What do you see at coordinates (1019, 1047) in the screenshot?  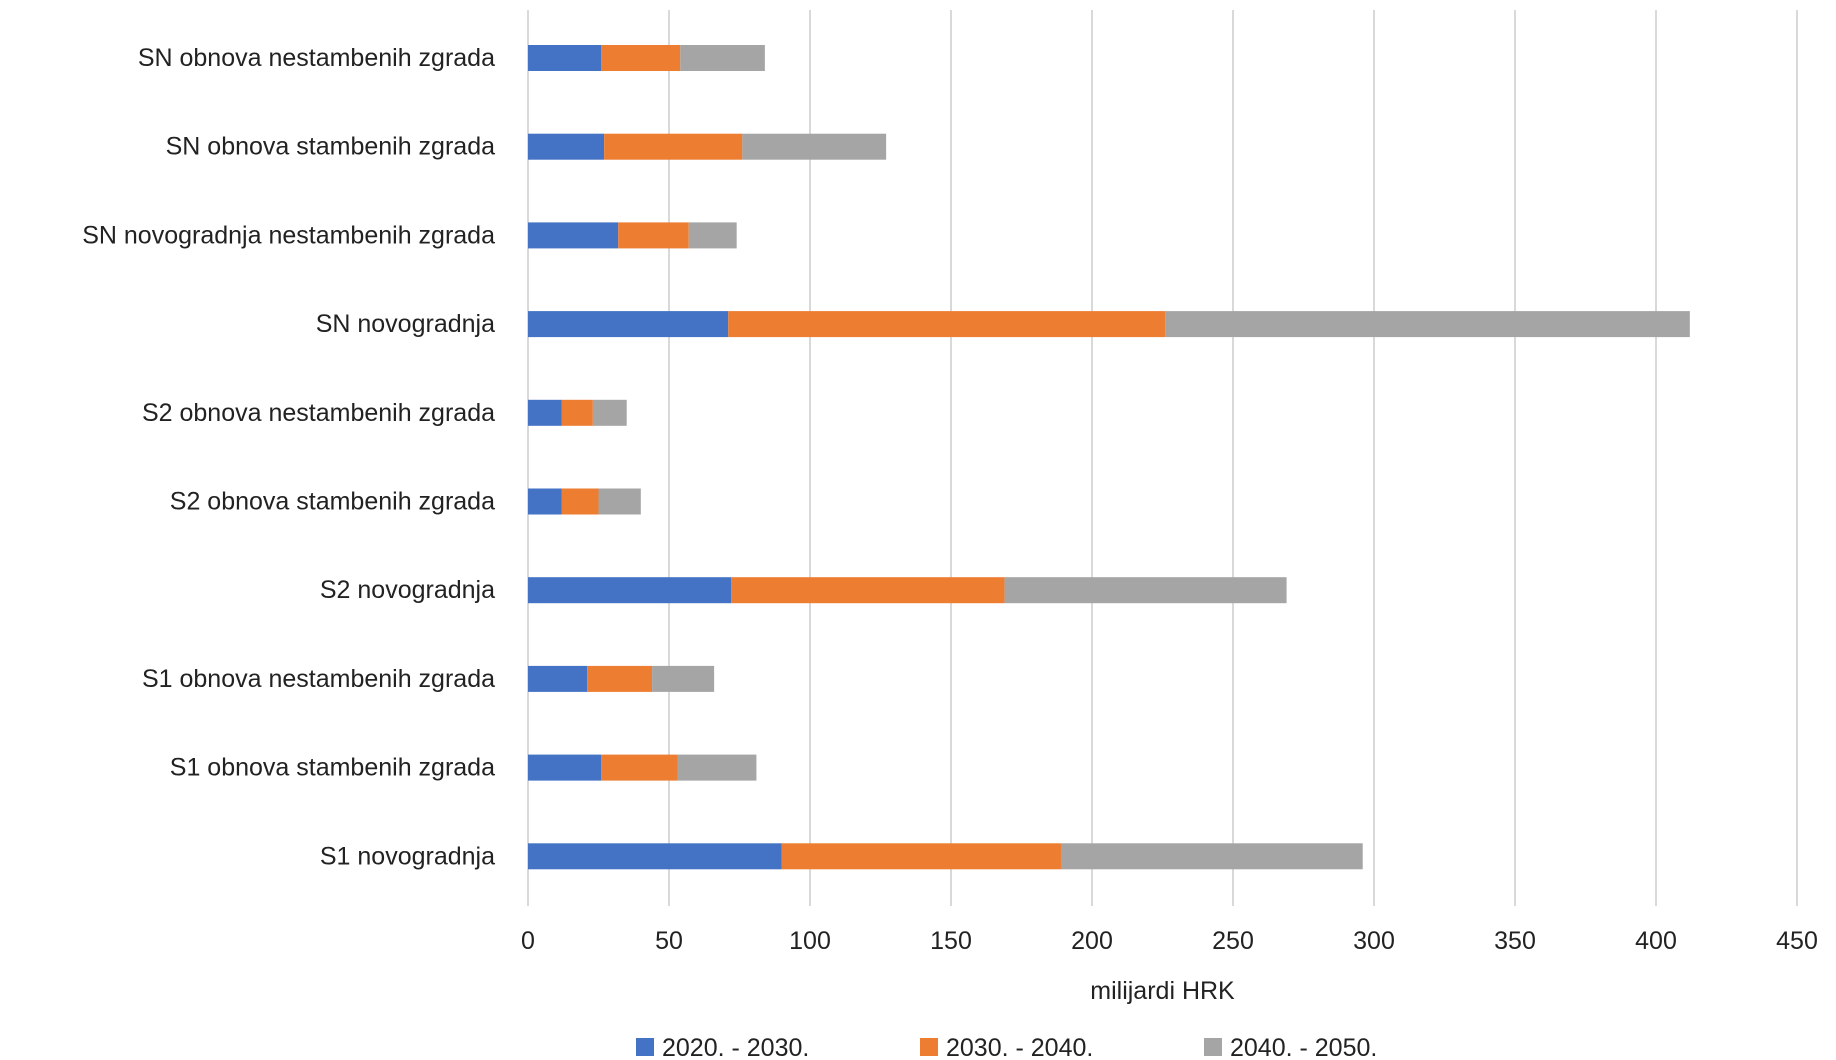 I see `legend-label-2: 2030. - 2040.` at bounding box center [1019, 1047].